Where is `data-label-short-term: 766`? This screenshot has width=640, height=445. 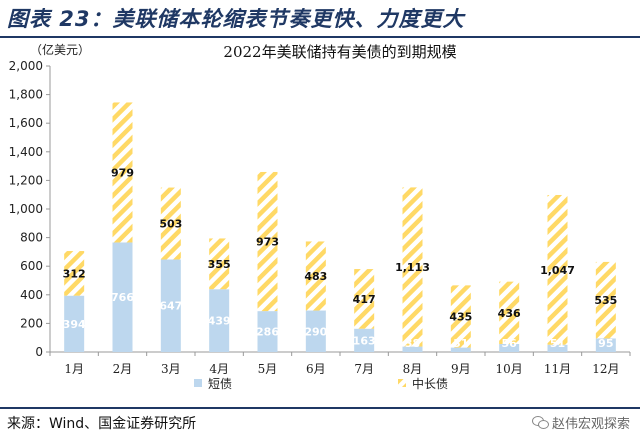 data-label-short-term: 766 is located at coordinates (122, 297).